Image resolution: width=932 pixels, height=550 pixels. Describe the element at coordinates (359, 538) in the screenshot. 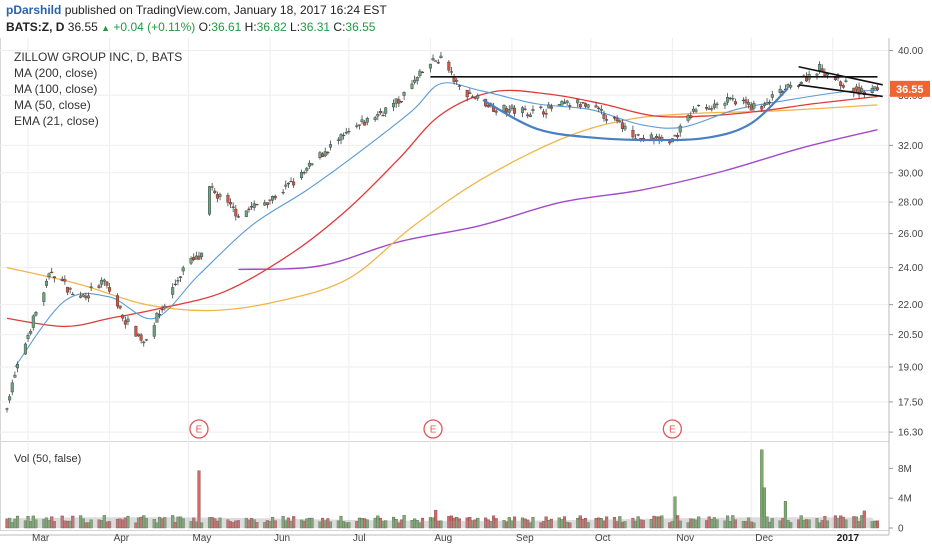

I see `x-tick-label: Jul` at that location.